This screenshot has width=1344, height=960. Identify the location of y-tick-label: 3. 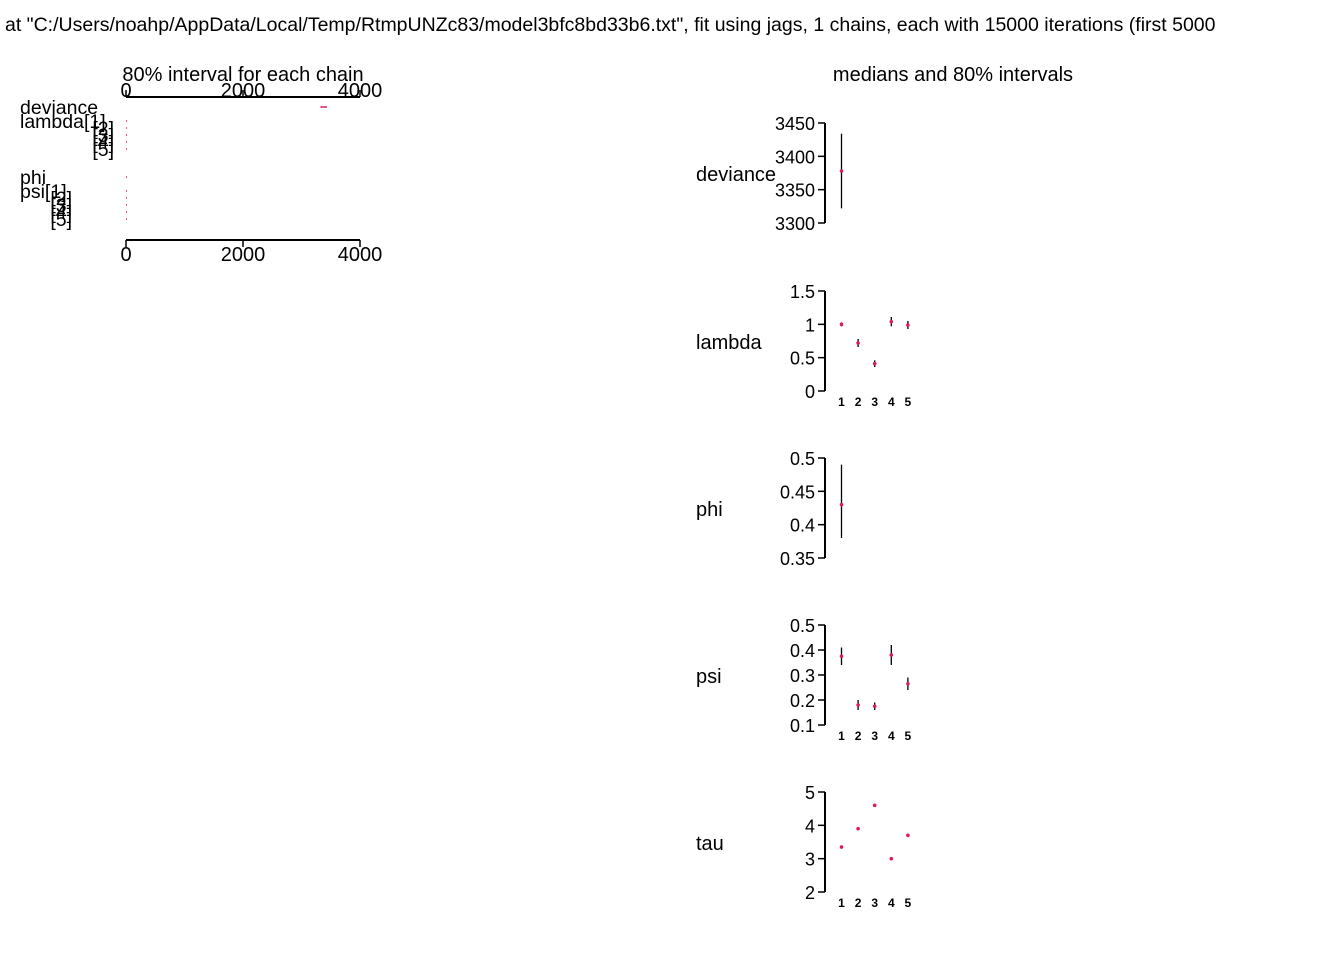
(810, 860).